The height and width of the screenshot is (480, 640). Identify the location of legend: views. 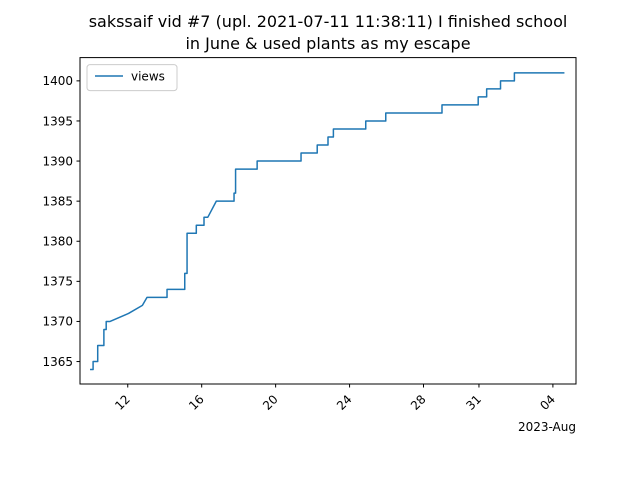
(132, 78).